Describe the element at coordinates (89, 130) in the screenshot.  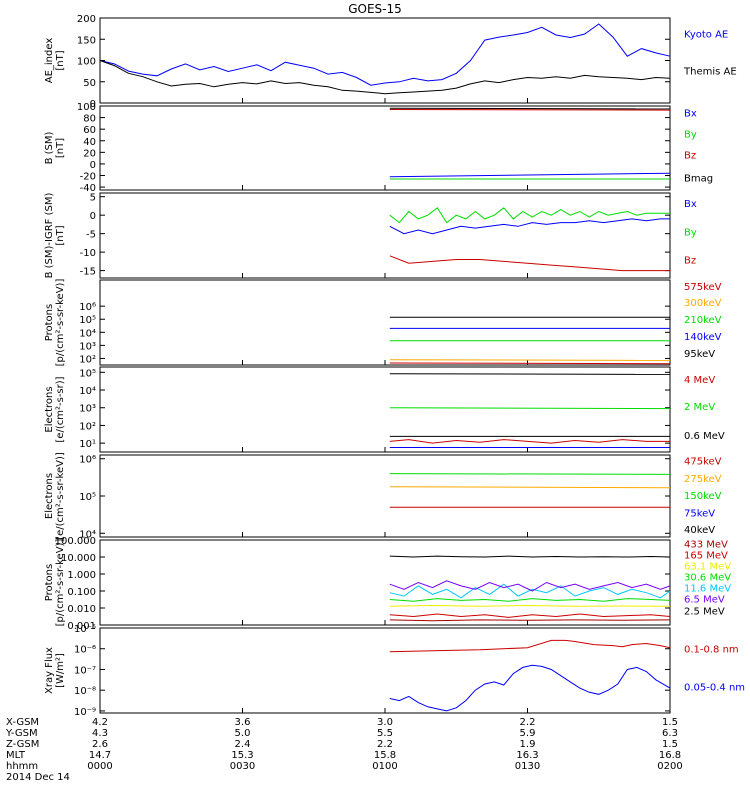
I see `y-tick-label: 60` at that location.